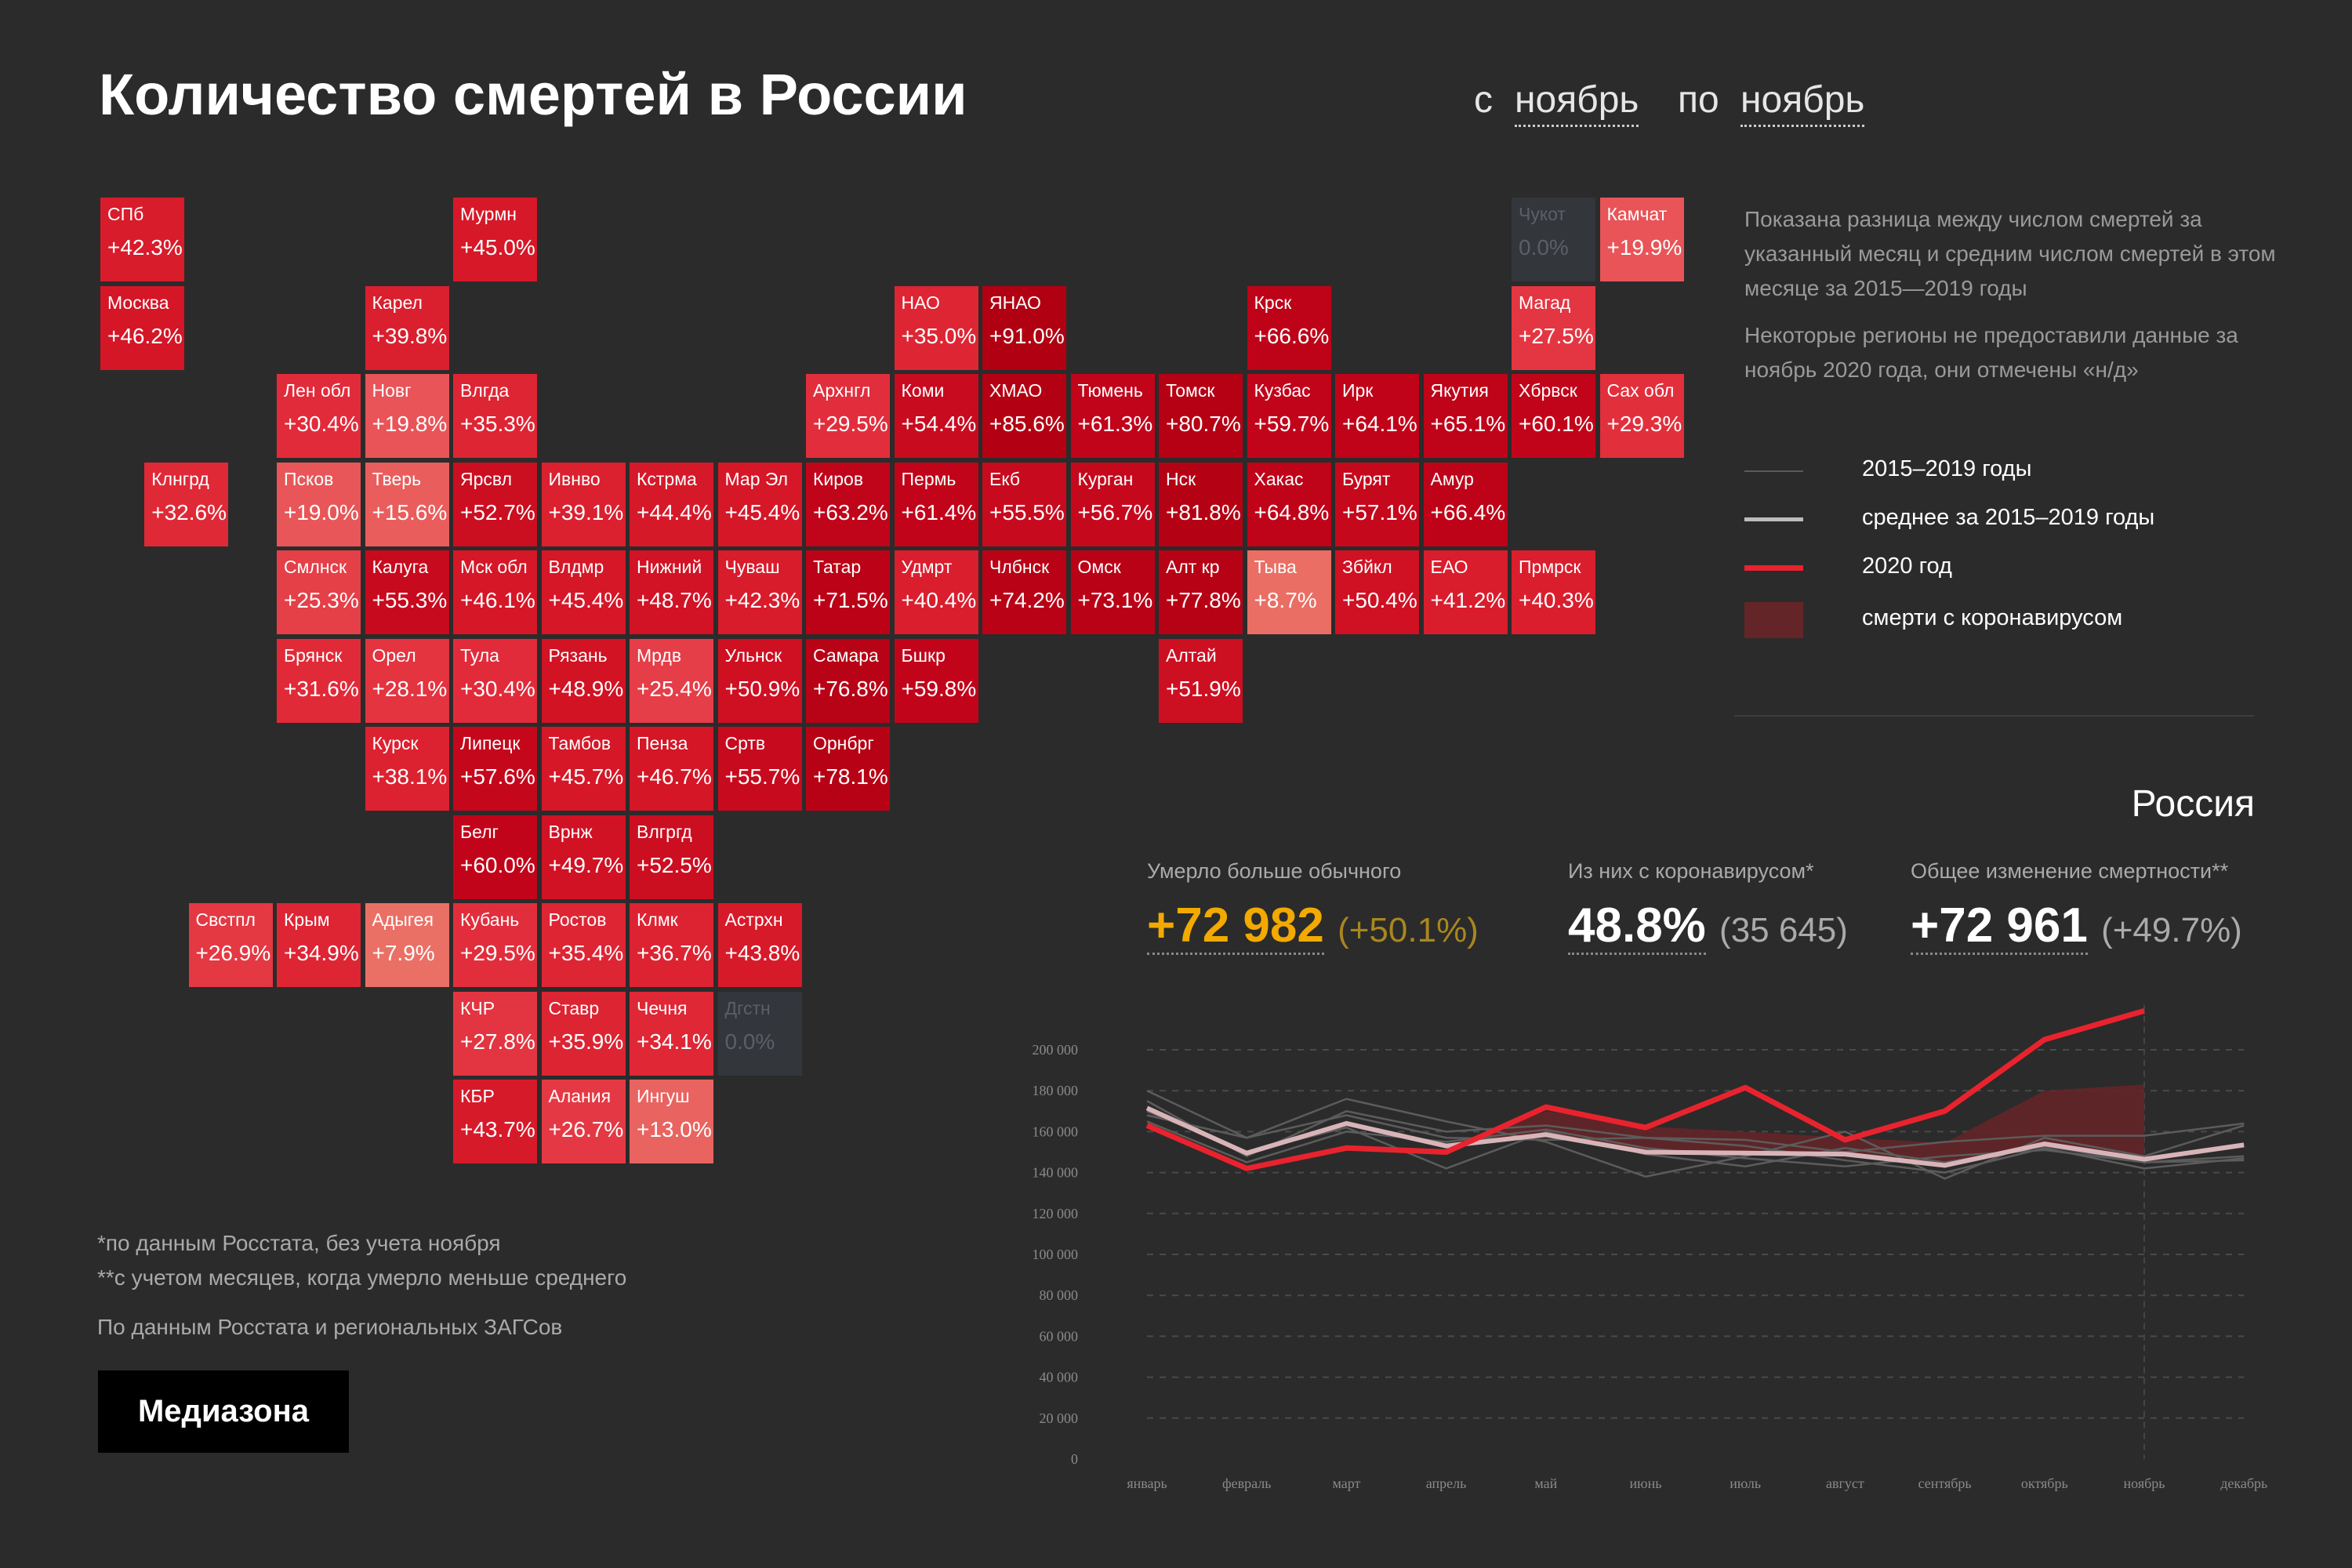  I want to click on region-tile: Алт кр +77.8%, so click(1201, 592).